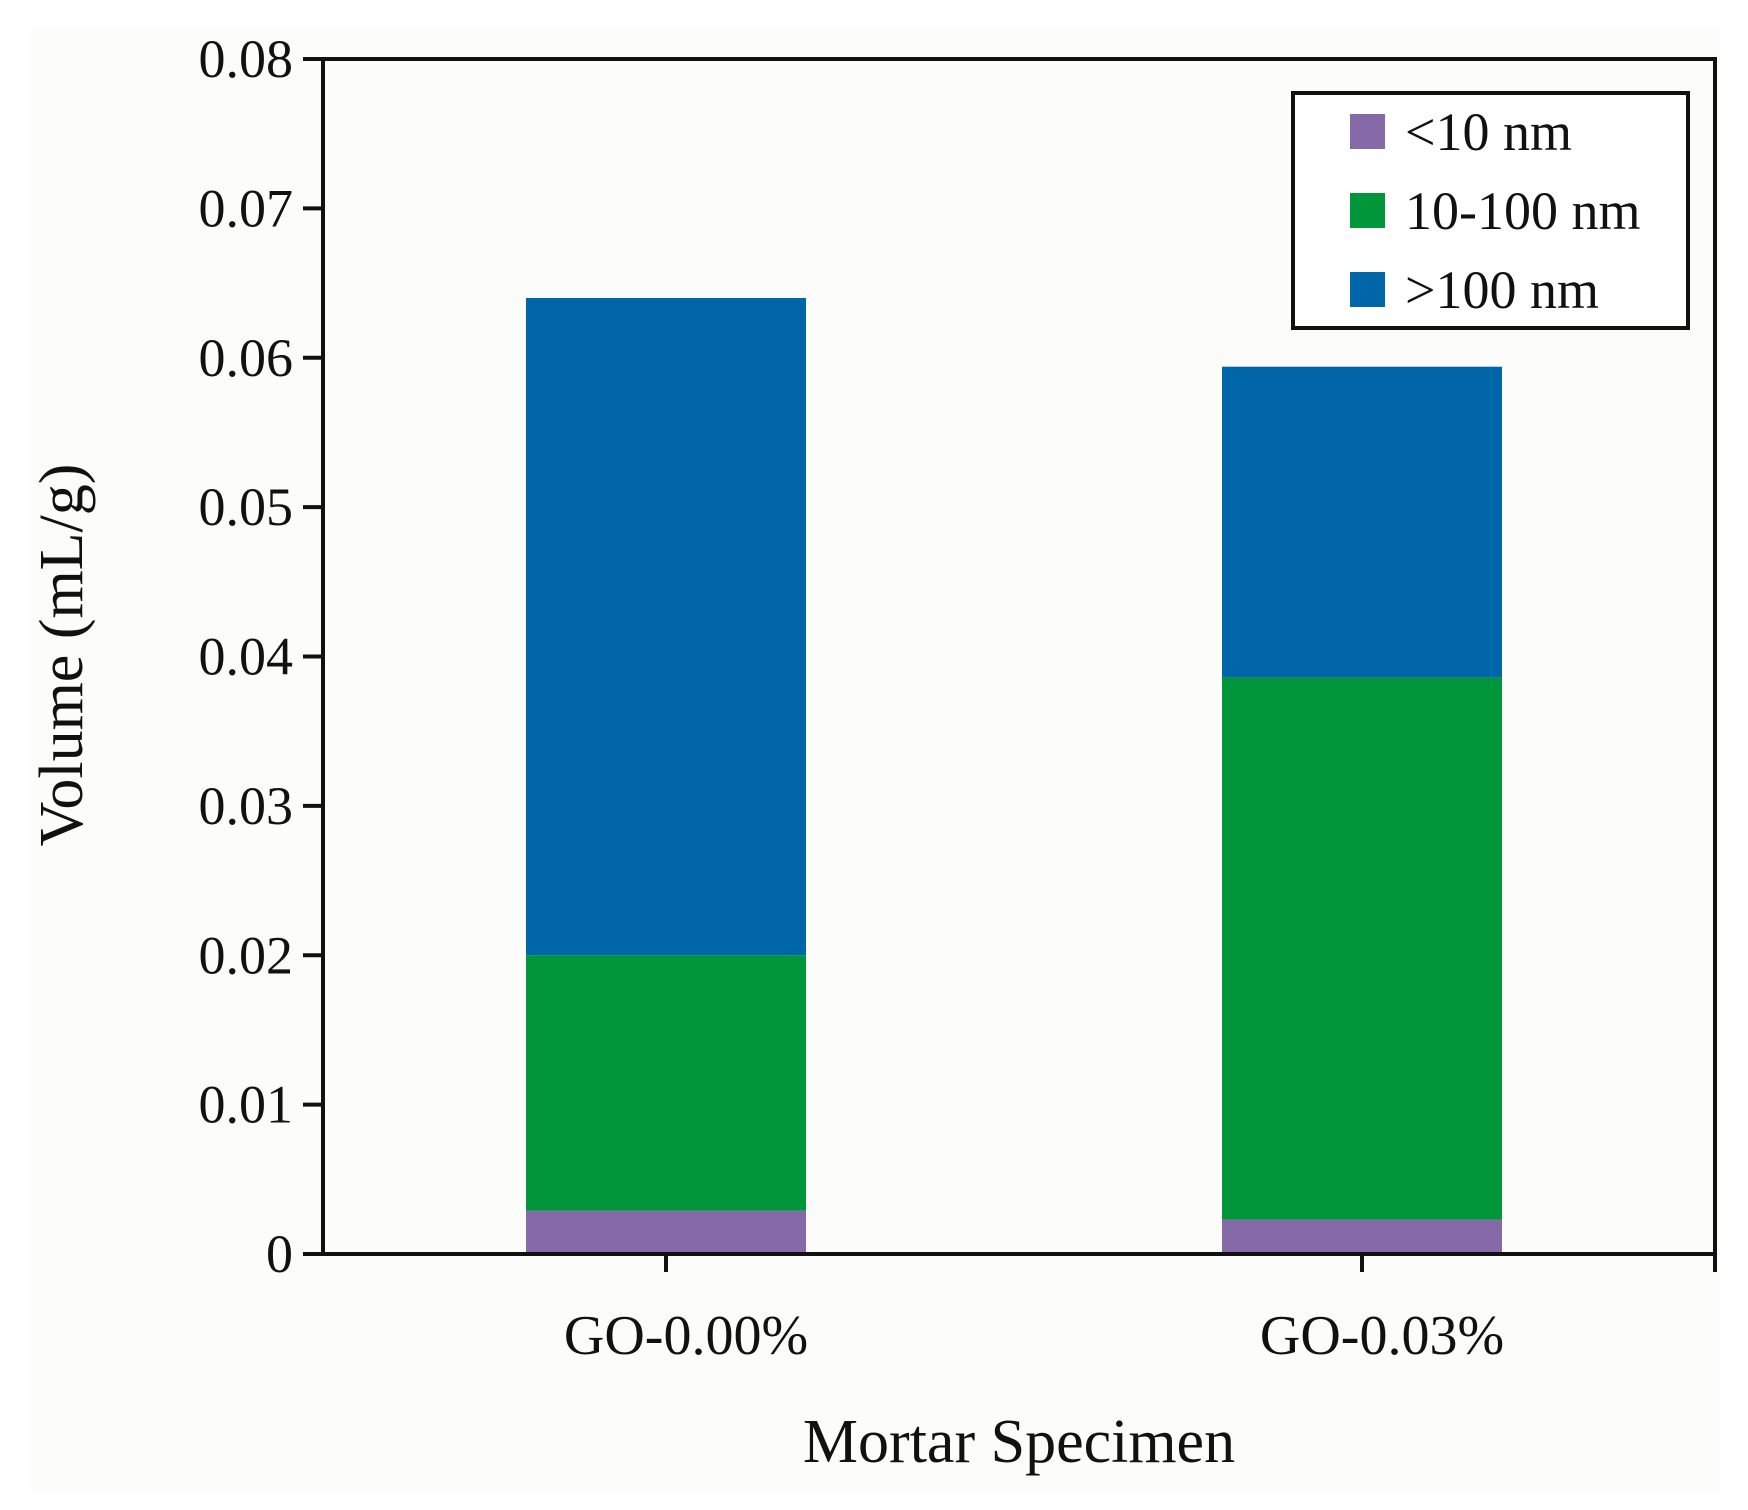 The image size is (1748, 1510). Describe the element at coordinates (279, 1254) in the screenshot. I see `y-tick-label: 0` at that location.